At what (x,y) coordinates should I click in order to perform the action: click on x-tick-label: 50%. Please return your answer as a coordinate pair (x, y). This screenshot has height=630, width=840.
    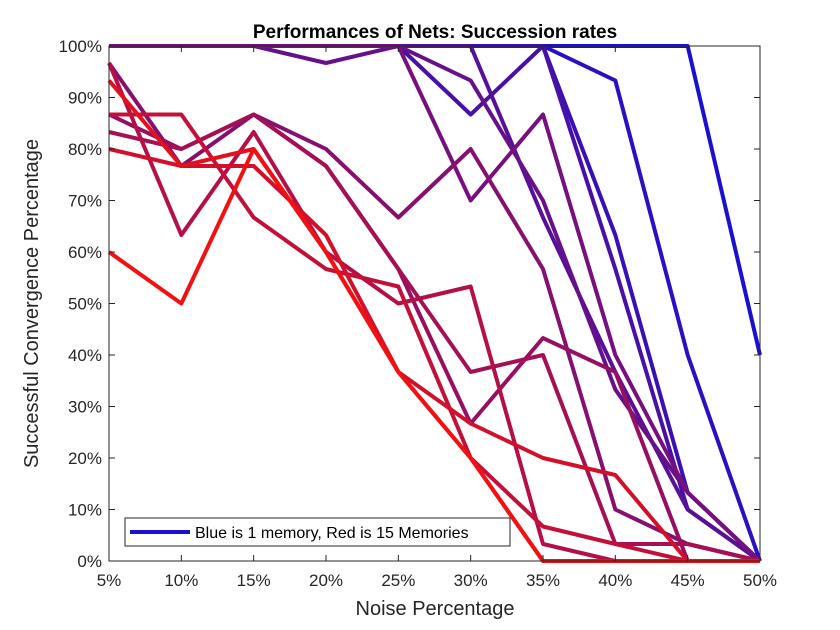
    Looking at the image, I should click on (760, 580).